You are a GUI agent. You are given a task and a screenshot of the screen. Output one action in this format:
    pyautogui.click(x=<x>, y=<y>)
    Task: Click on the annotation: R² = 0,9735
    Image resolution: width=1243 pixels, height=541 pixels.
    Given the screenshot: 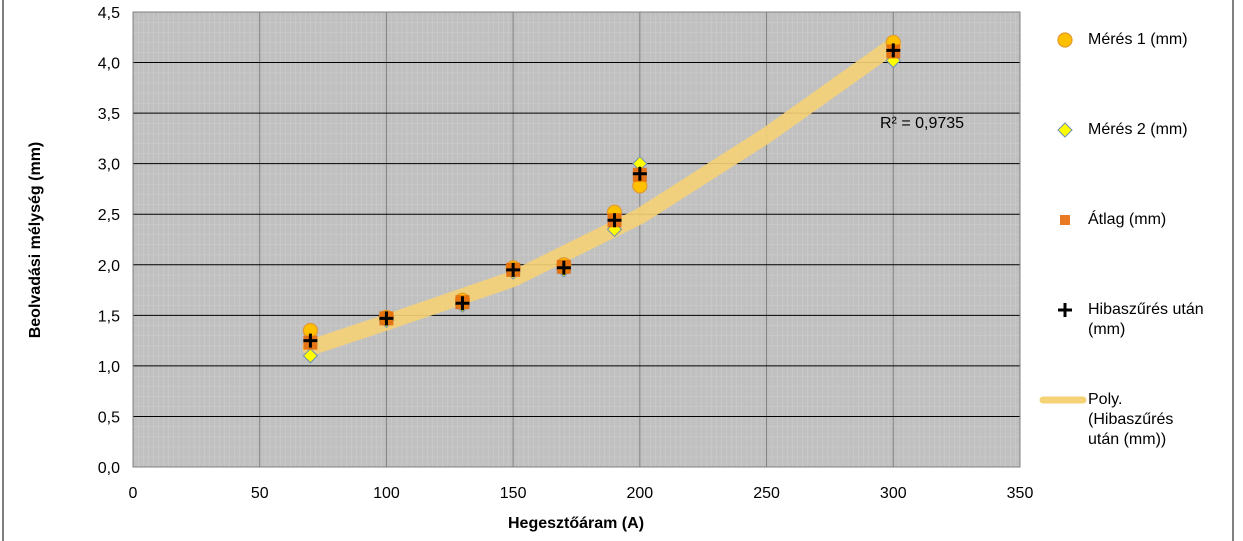 What is the action you would take?
    pyautogui.click(x=922, y=123)
    